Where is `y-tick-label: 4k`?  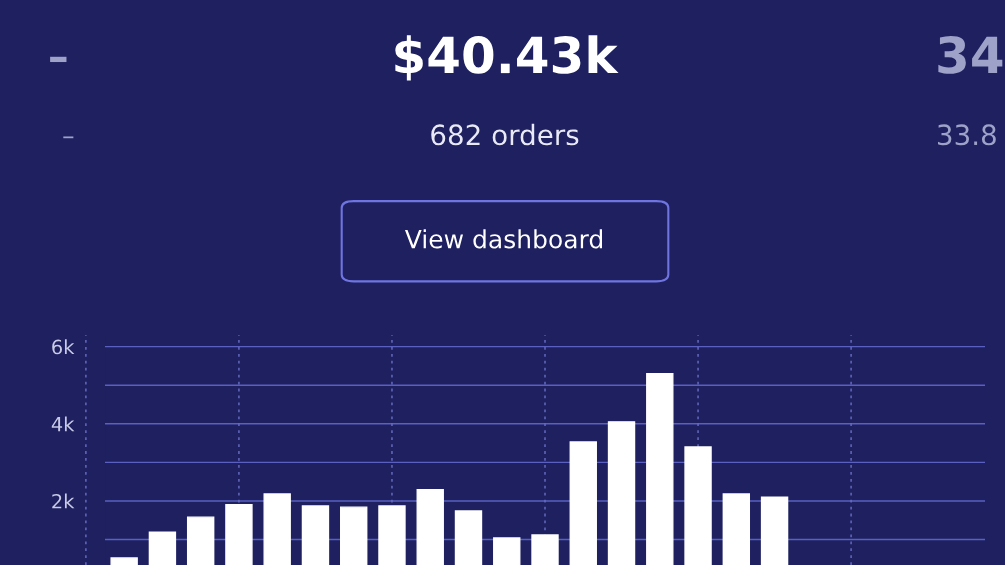 y-tick-label: 4k is located at coordinates (63, 424).